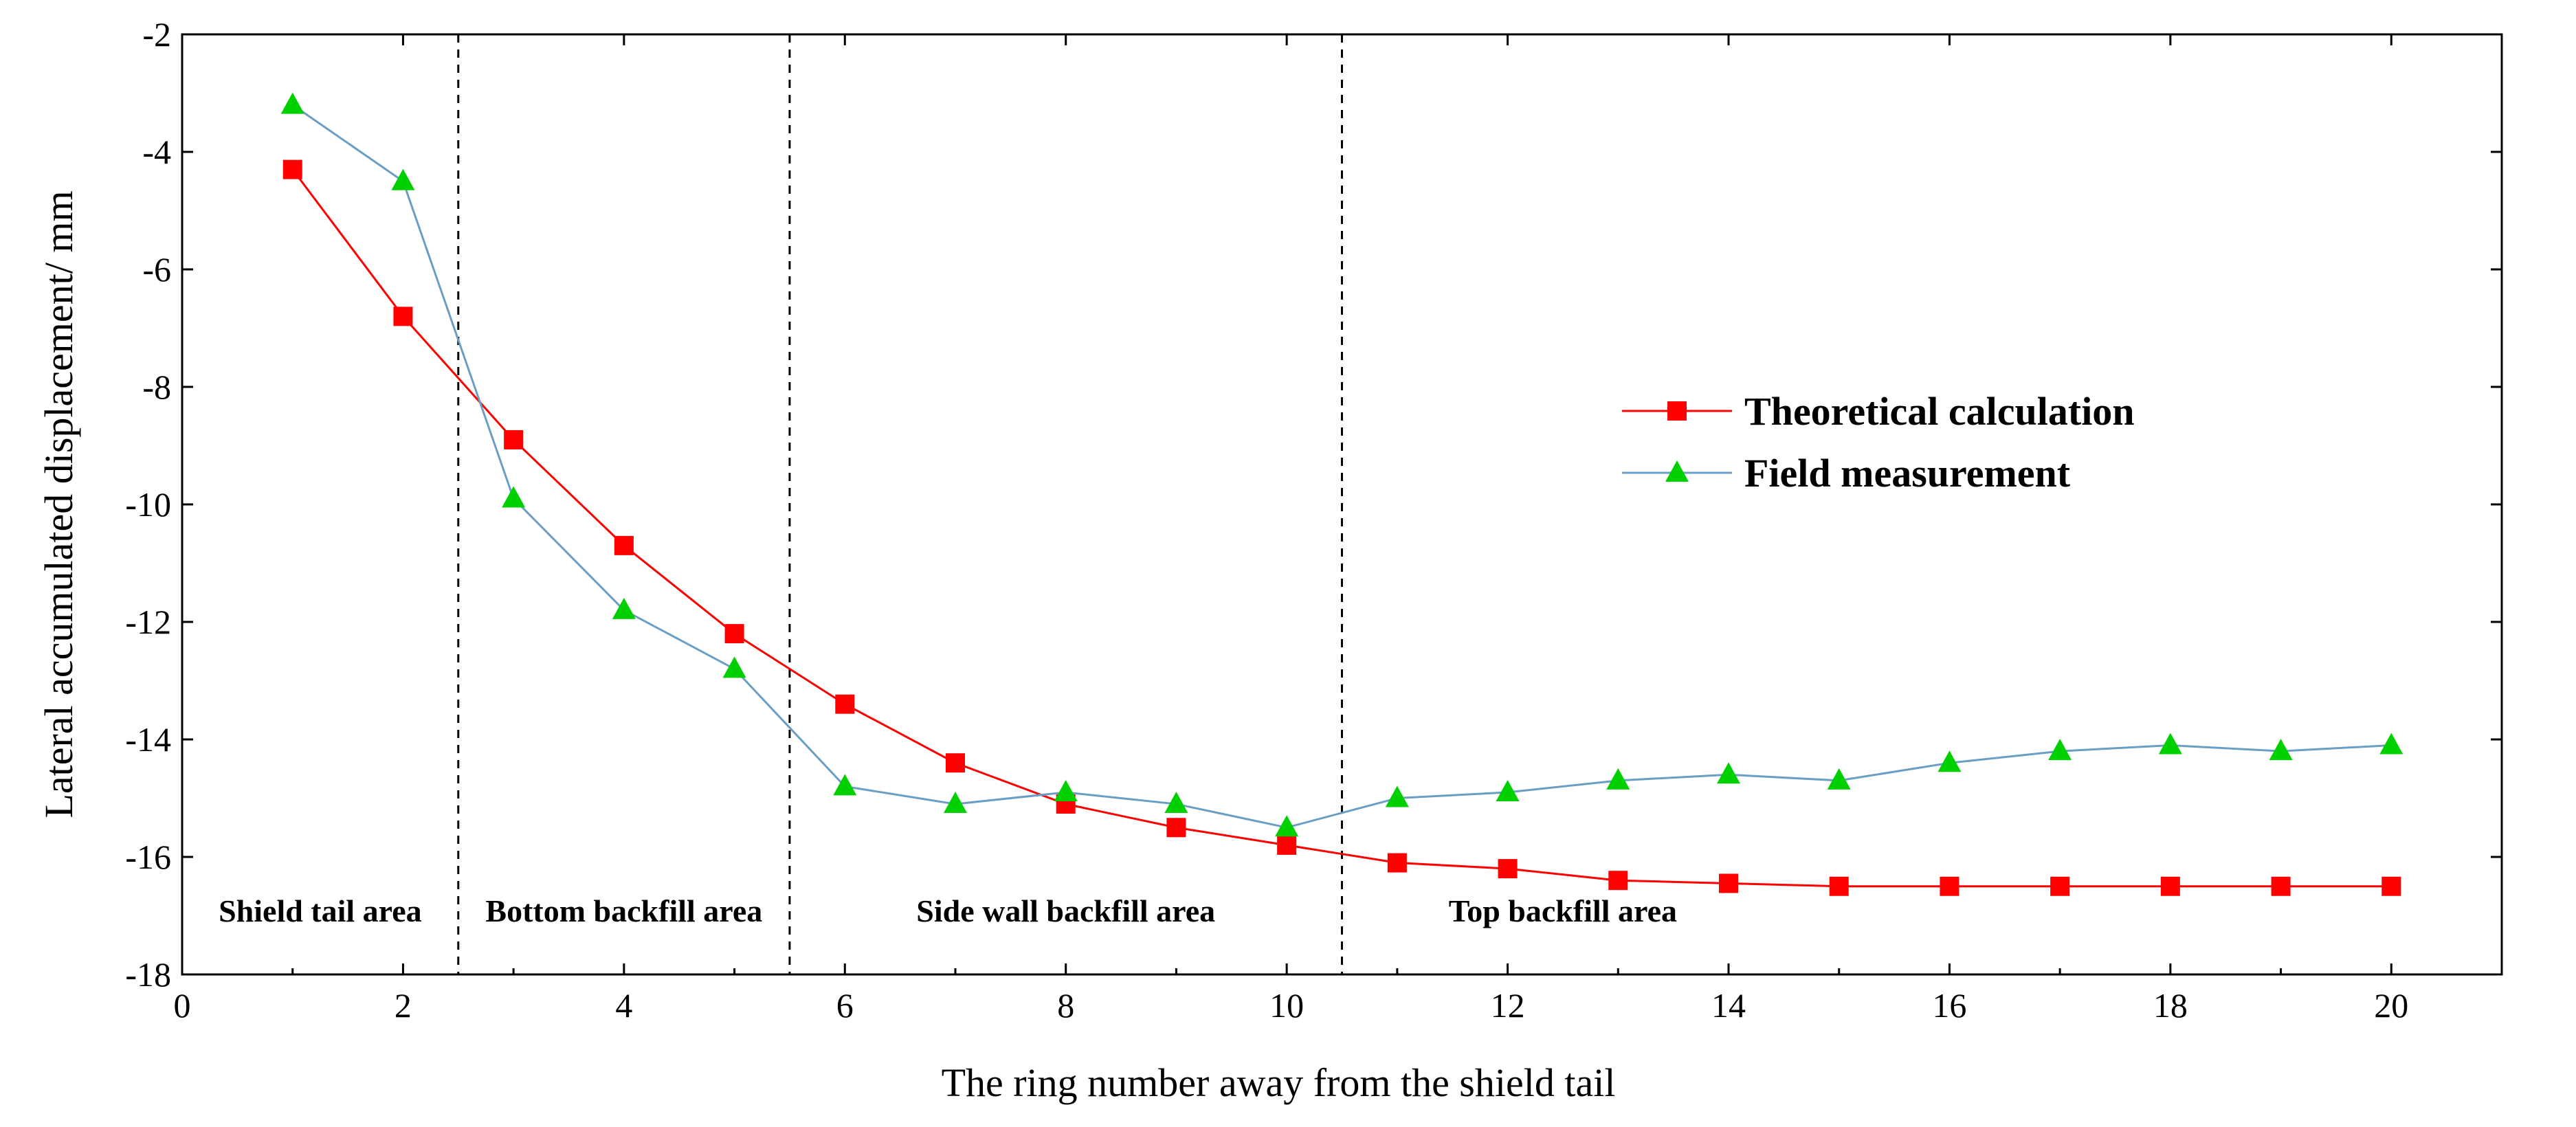 The image size is (2576, 1127). Describe the element at coordinates (1949, 1006) in the screenshot. I see `x-tick-label: 16` at that location.